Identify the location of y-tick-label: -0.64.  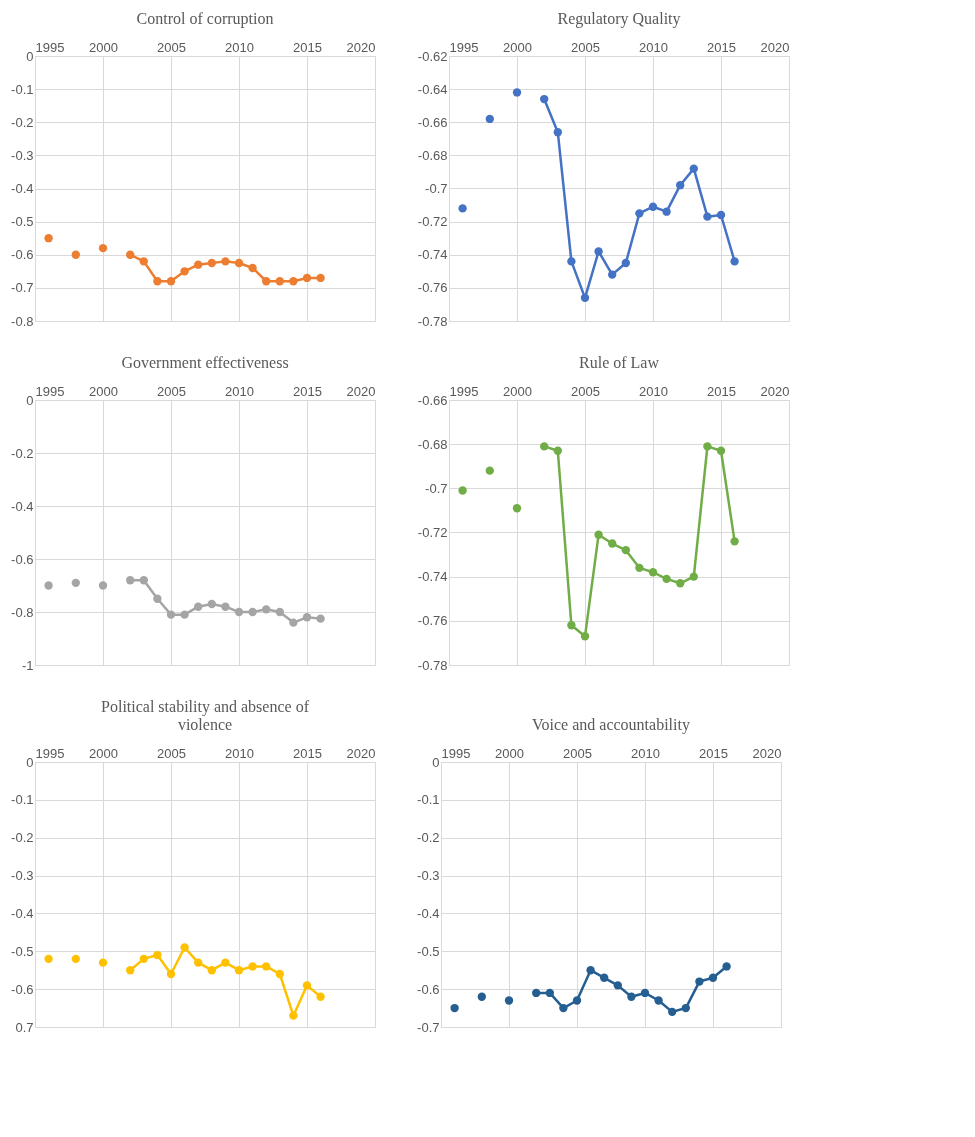
(432, 89).